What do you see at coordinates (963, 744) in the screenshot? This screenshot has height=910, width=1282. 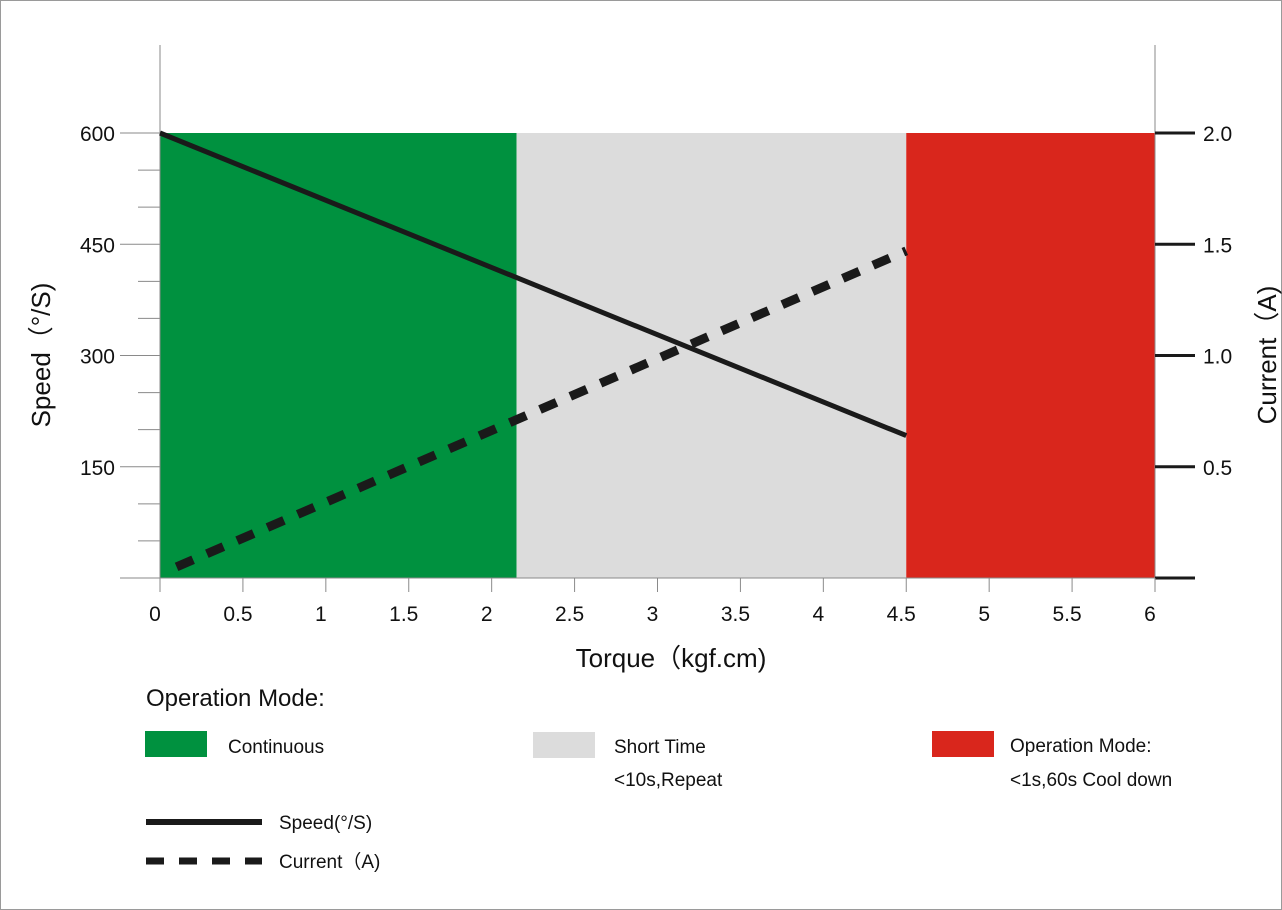 I see `legend-swatch-overload` at bounding box center [963, 744].